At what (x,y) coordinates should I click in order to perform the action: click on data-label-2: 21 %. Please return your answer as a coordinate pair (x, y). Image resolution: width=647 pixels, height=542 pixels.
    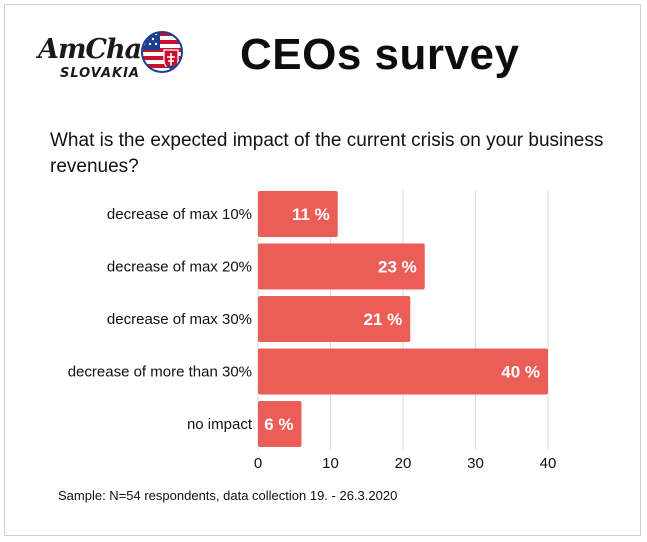
    Looking at the image, I should click on (383, 319).